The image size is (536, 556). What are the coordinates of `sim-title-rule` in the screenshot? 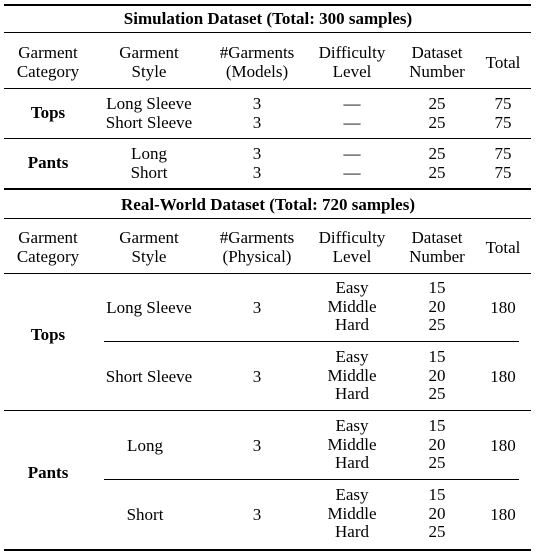 It's located at (267, 32).